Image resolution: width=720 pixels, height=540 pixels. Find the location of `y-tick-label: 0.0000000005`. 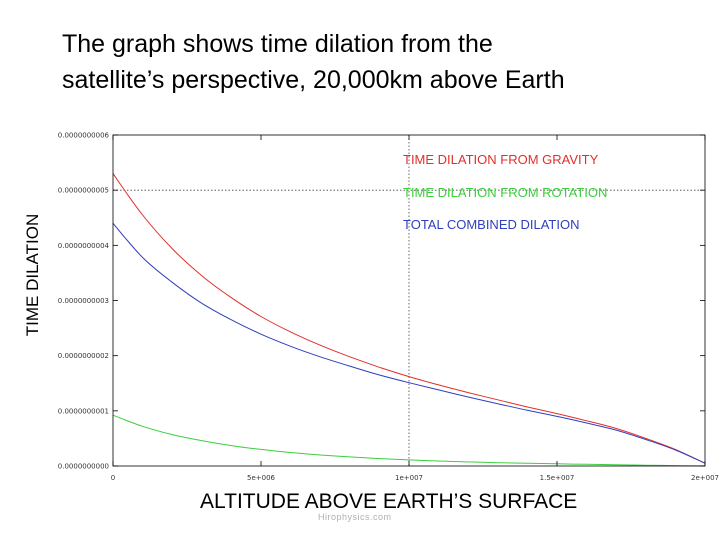

y-tick-label: 0.0000000005 is located at coordinates (83, 191).